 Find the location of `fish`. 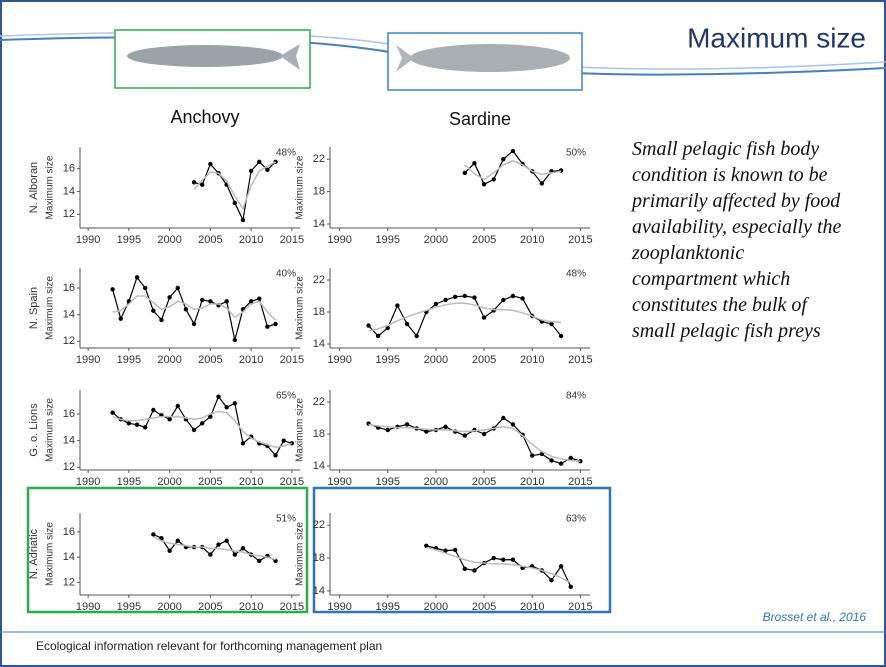

fish is located at coordinates (205, 56).